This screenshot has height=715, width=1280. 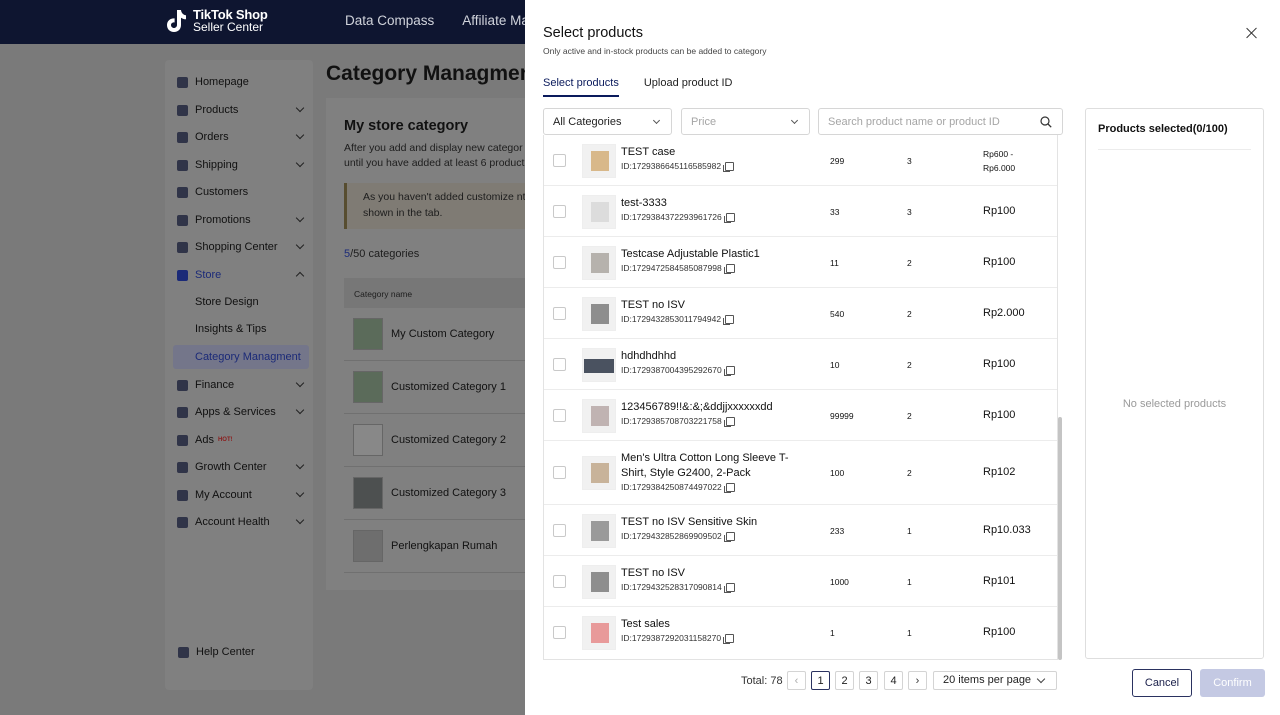 I want to click on confirm-button: Confirm, so click(x=1232, y=683).